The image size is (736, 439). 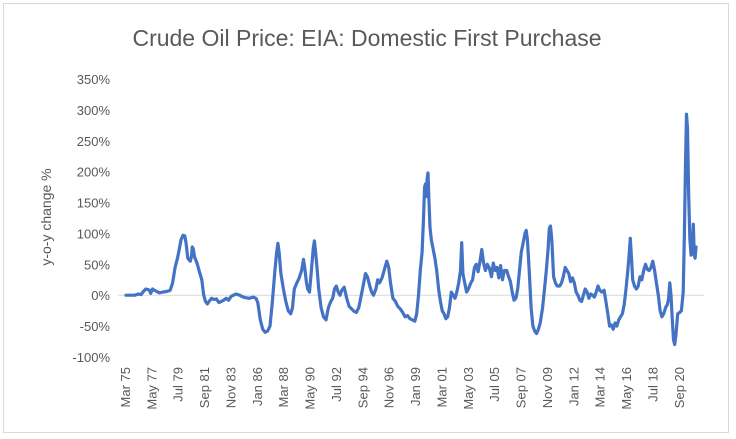 What do you see at coordinates (468, 388) in the screenshot?
I see `x-tick-label: May 03` at bounding box center [468, 388].